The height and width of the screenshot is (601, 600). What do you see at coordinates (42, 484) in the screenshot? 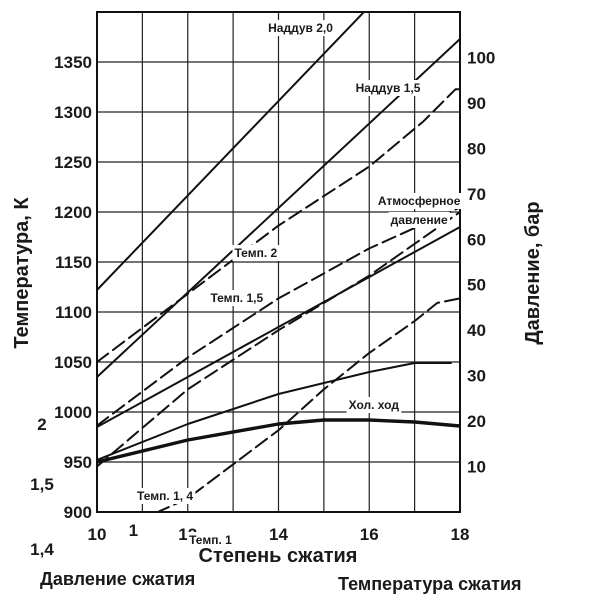
I see `pressure-ratio-label: 1,5` at bounding box center [42, 484].